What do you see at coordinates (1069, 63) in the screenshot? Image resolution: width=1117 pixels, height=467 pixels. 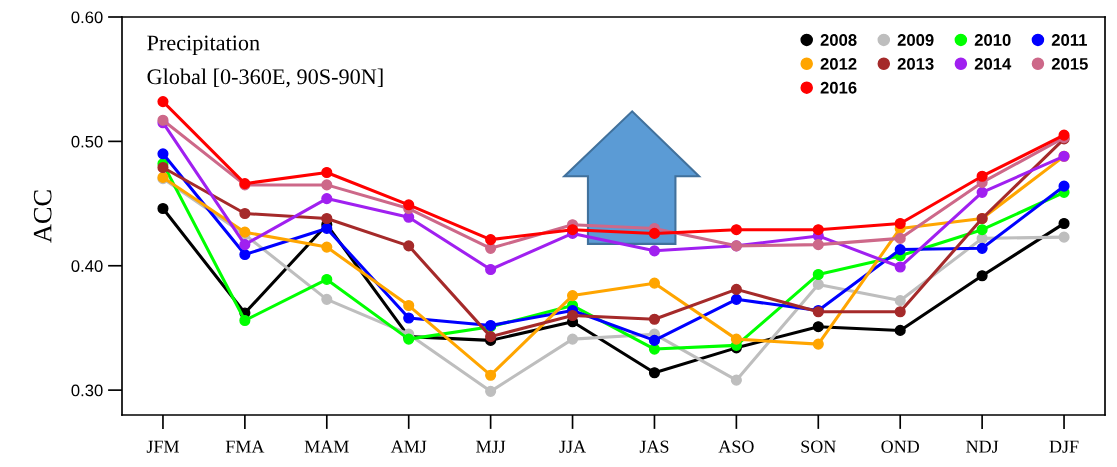 I see `legend-label: 2015` at bounding box center [1069, 63].